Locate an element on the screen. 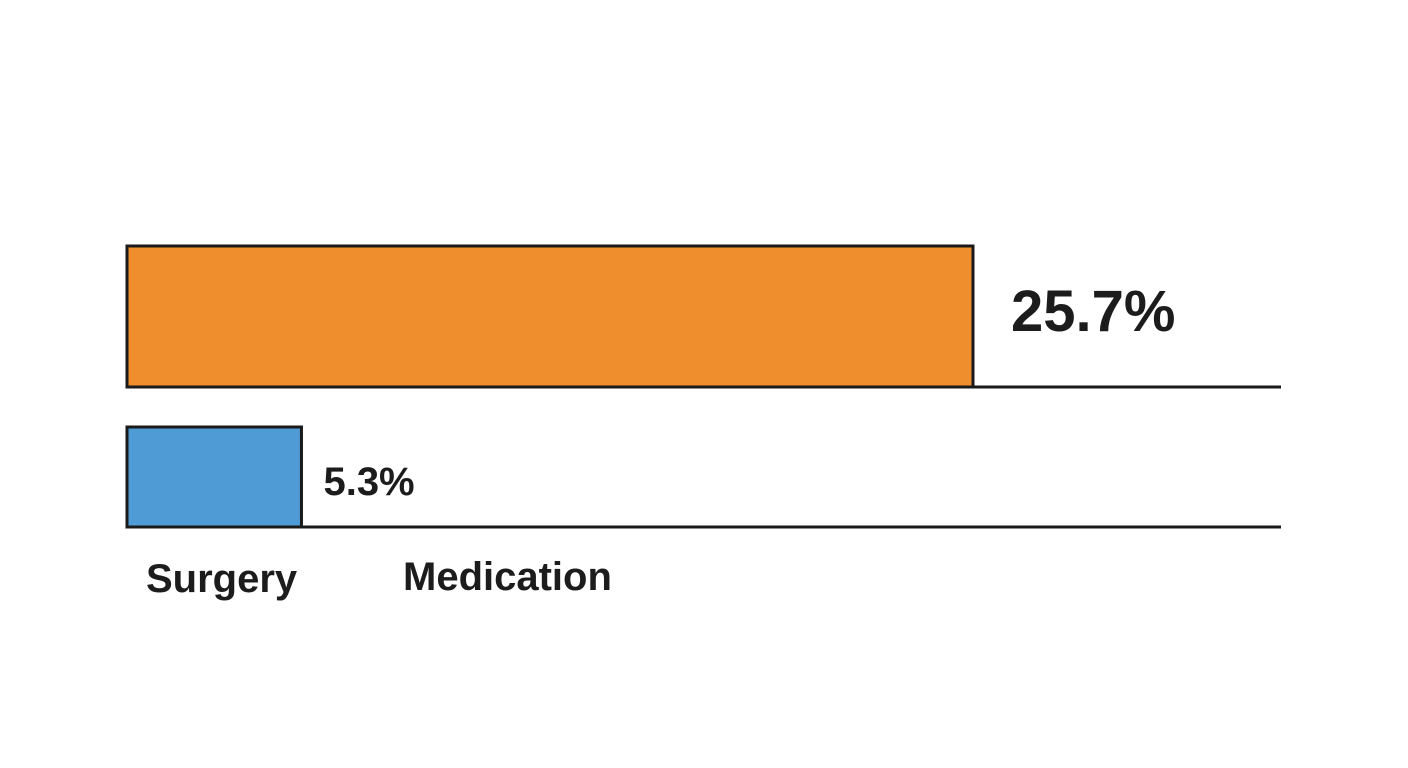  category-label-medication: Medication is located at coordinates (507, 577).